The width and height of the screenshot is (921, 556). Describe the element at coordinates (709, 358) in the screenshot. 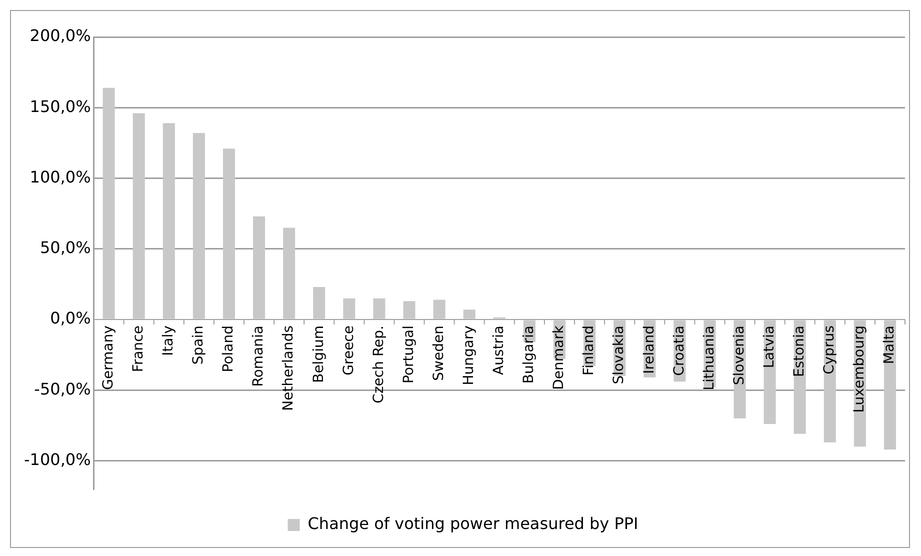

I see `x-tick-label: Lithuania` at that location.